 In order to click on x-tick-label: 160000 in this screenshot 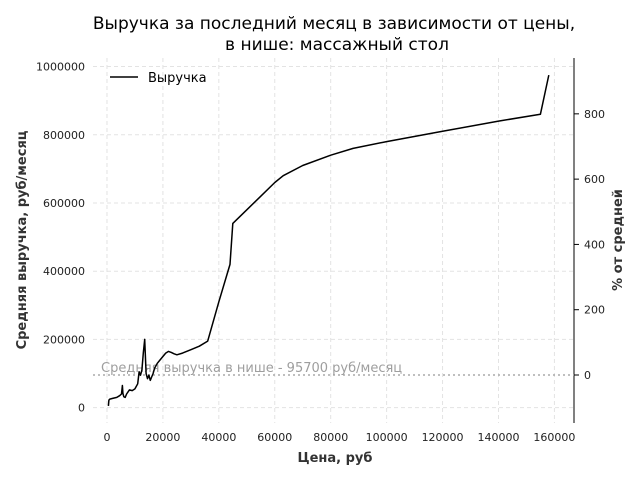, I will do `click(554, 437)`.